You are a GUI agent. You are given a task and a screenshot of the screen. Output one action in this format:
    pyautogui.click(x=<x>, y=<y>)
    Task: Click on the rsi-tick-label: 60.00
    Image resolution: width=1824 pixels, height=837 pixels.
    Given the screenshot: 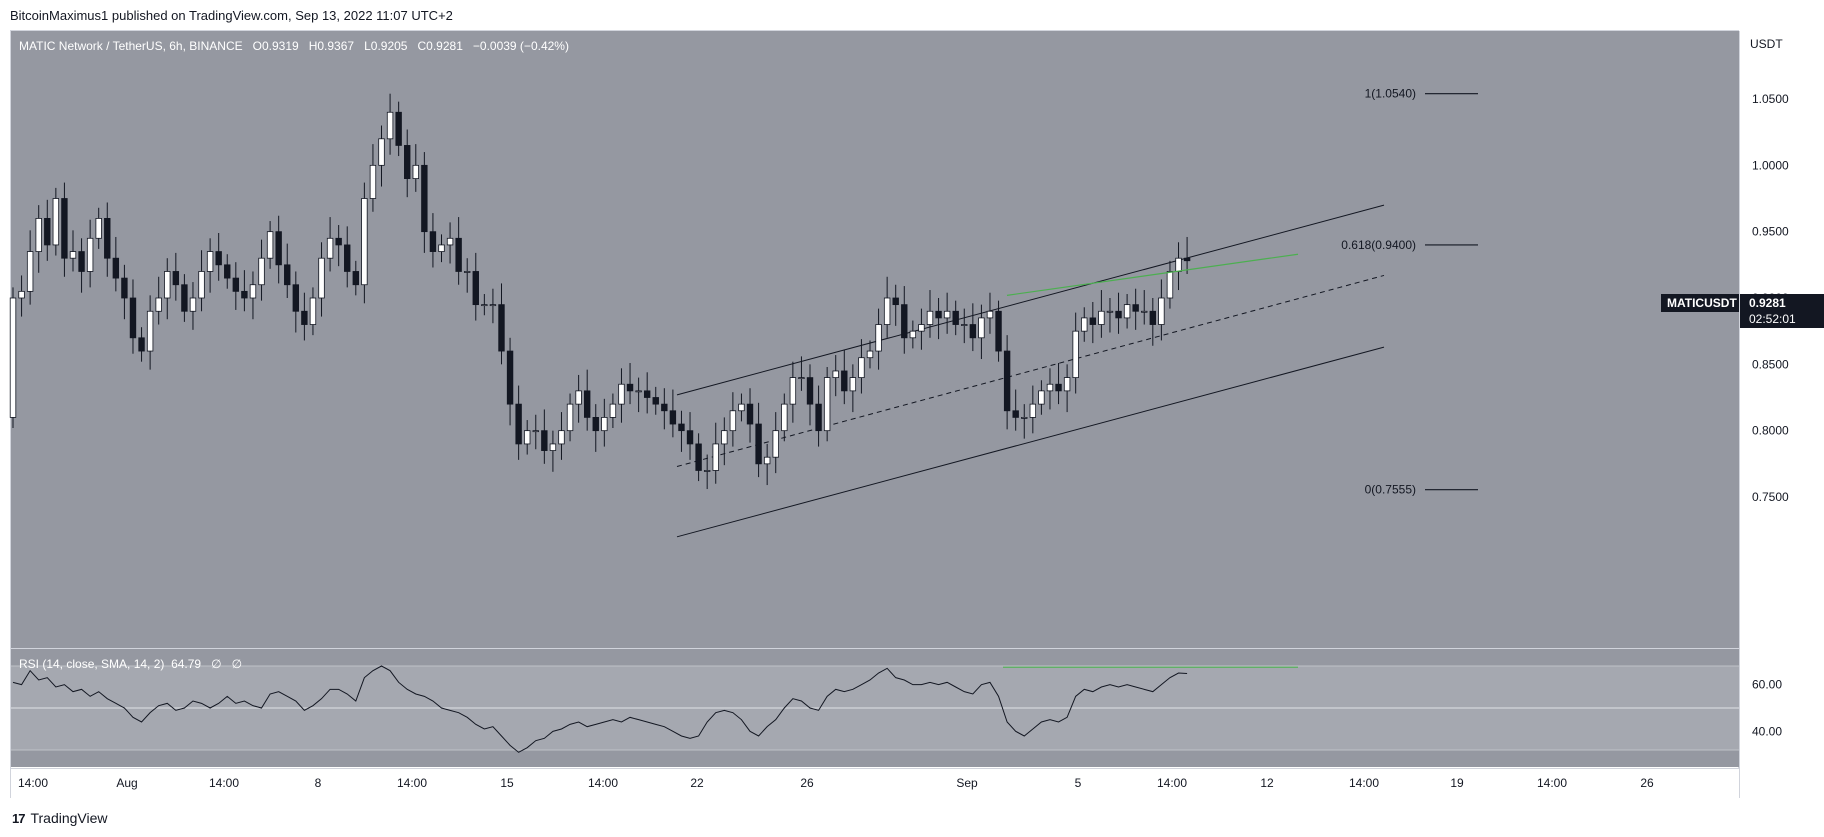 What is the action you would take?
    pyautogui.click(x=1767, y=685)
    